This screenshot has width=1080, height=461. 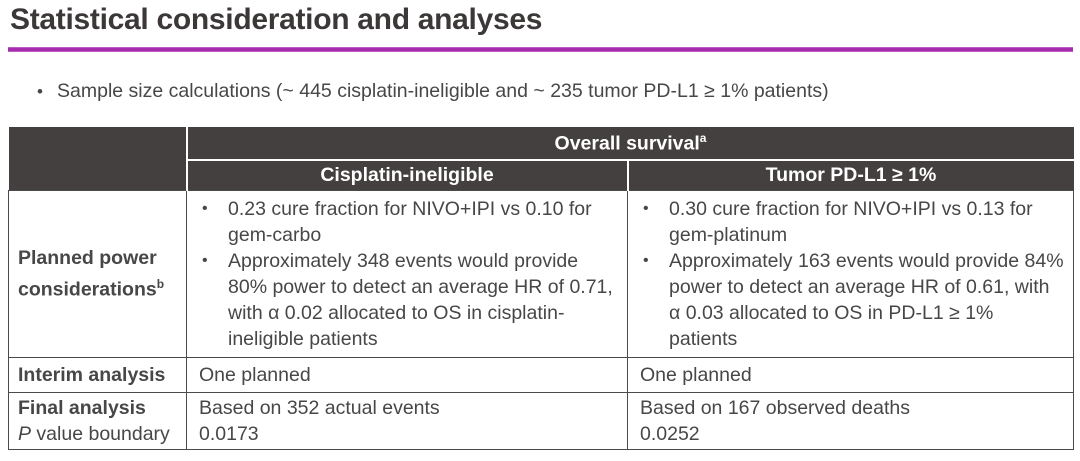 I want to click on planned-power-label: Planned power considerations, so click(x=87, y=273).